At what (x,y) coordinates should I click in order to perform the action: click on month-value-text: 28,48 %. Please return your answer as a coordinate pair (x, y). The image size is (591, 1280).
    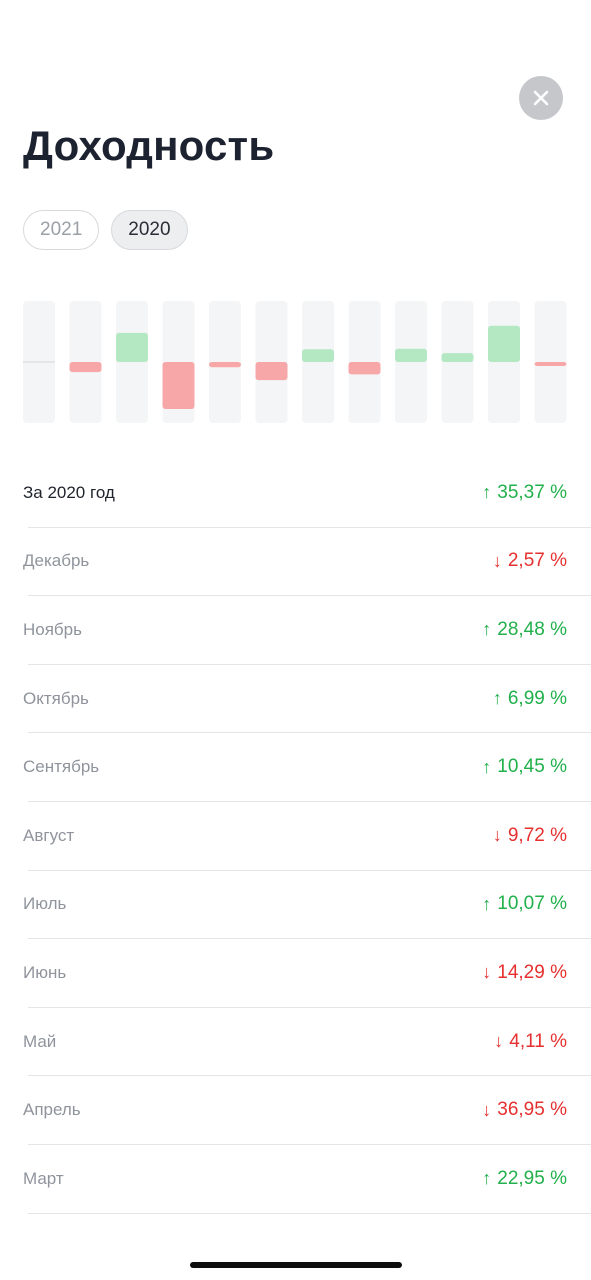
    Looking at the image, I should click on (532, 629).